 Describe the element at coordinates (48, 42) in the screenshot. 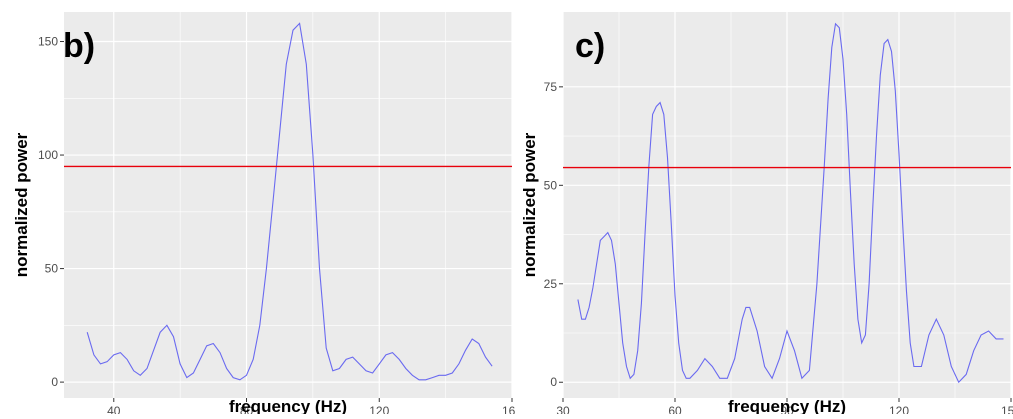

I see `y-tick-label: 150` at that location.